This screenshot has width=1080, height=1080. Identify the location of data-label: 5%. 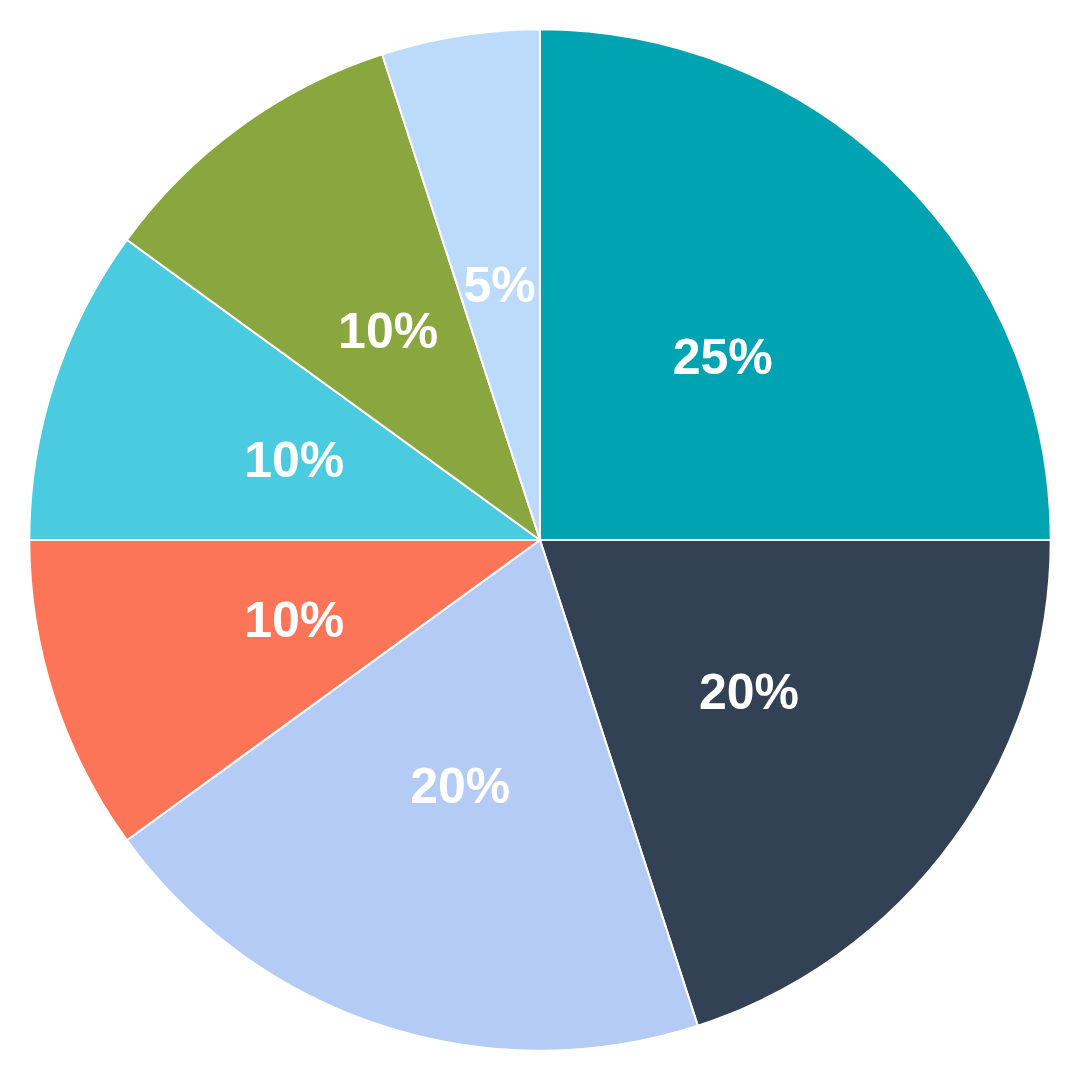
(499, 284).